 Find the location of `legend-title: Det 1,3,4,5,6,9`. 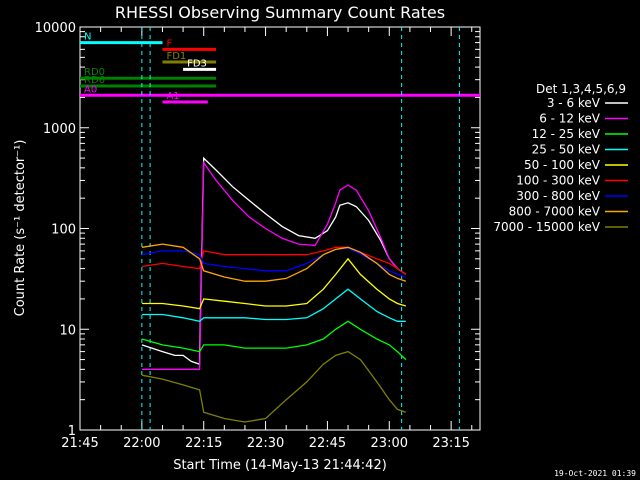

legend-title: Det 1,3,4,5,6,9 is located at coordinates (581, 89).